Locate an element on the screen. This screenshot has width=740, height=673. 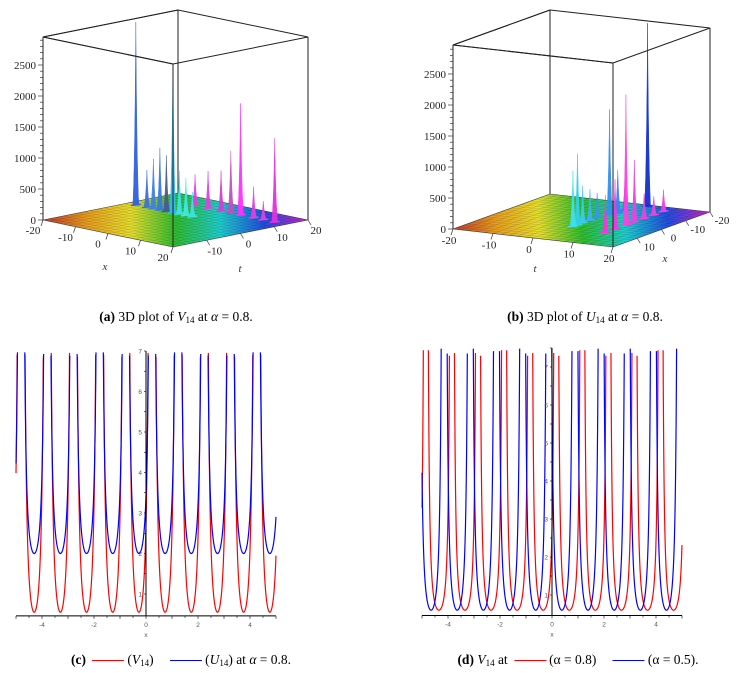
caption-d-label: (d) is located at coordinates (465, 659).